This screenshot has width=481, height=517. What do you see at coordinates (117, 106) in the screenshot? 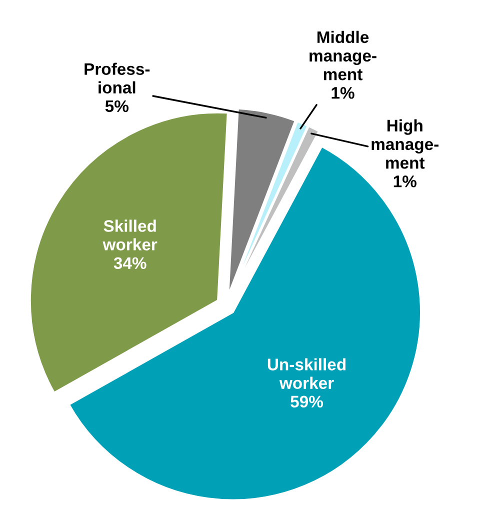
I see `data-label: 5%` at bounding box center [117, 106].